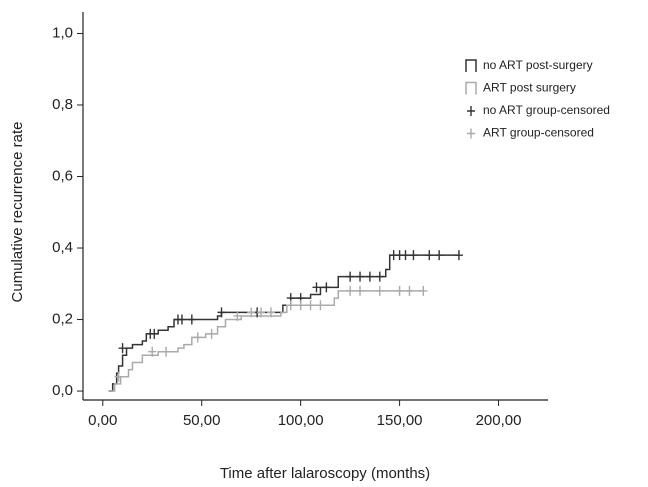  What do you see at coordinates (62, 175) in the screenshot?
I see `y-tick-label: 0,6` at bounding box center [62, 175].